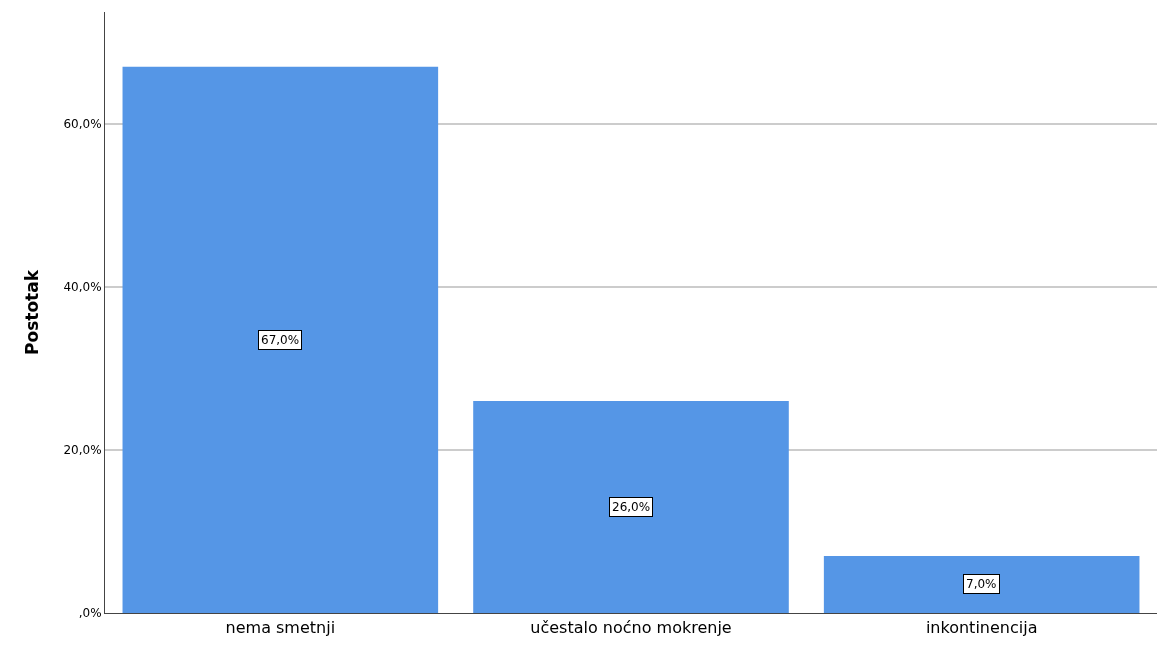  I want to click on data-label: 7,0%, so click(981, 584).